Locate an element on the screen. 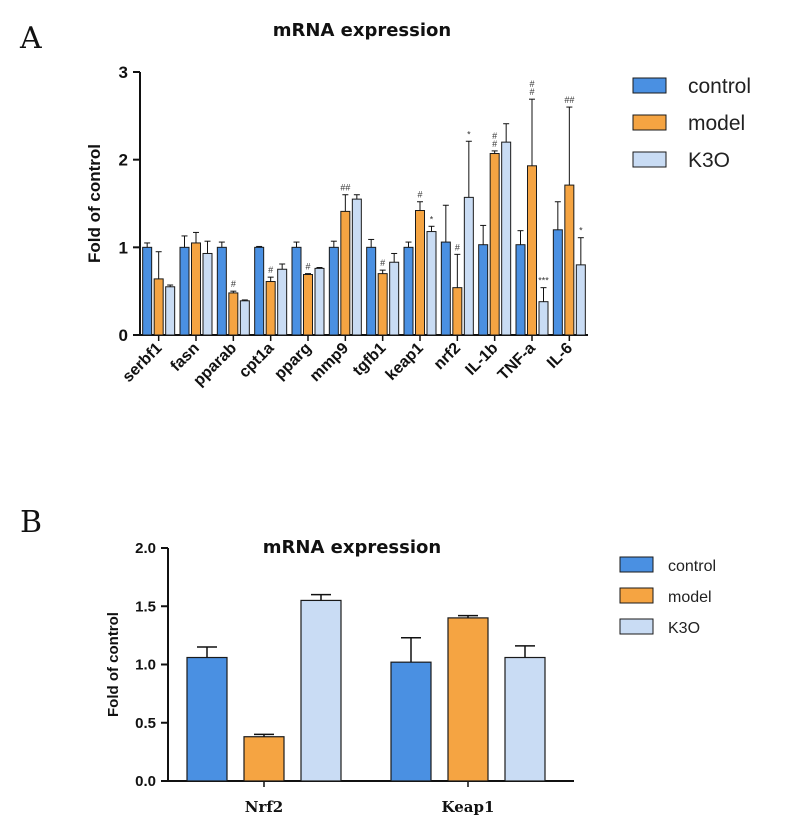  bar-K3O-fasn is located at coordinates (207, 294).